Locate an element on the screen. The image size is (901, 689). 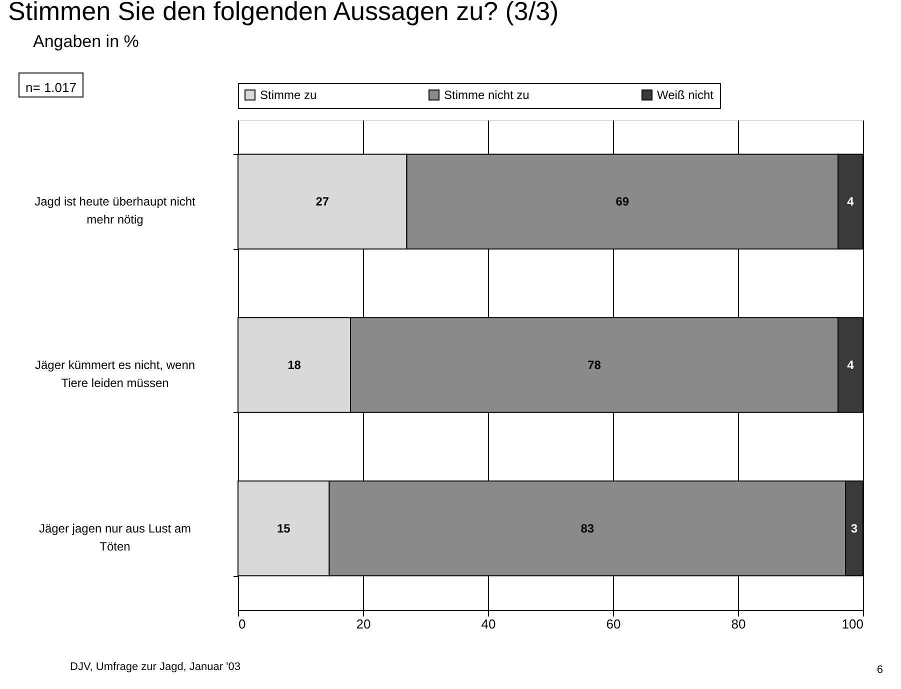
data-label: 83 is located at coordinates (587, 528).